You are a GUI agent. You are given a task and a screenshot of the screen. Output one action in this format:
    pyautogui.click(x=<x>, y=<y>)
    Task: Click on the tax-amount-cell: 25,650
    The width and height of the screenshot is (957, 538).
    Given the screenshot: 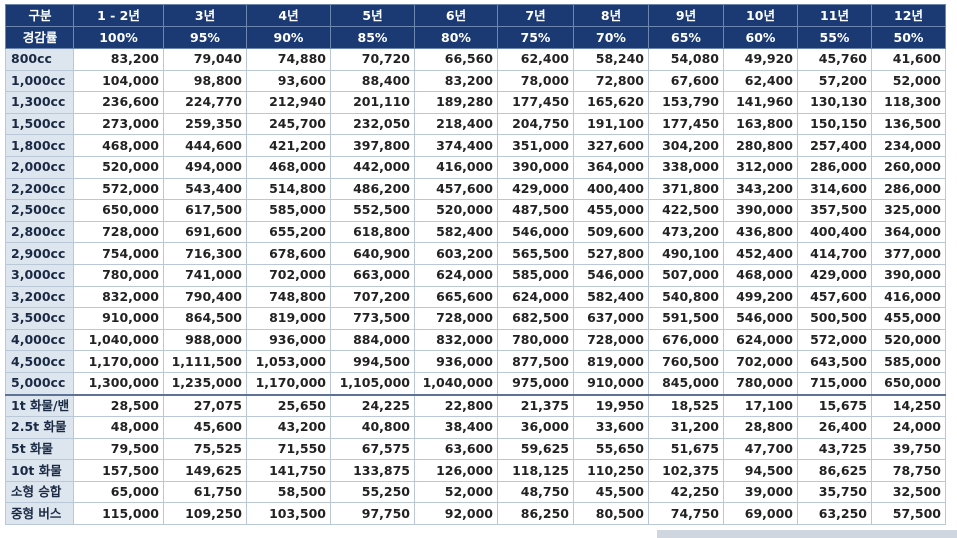 What is the action you would take?
    pyautogui.click(x=288, y=405)
    